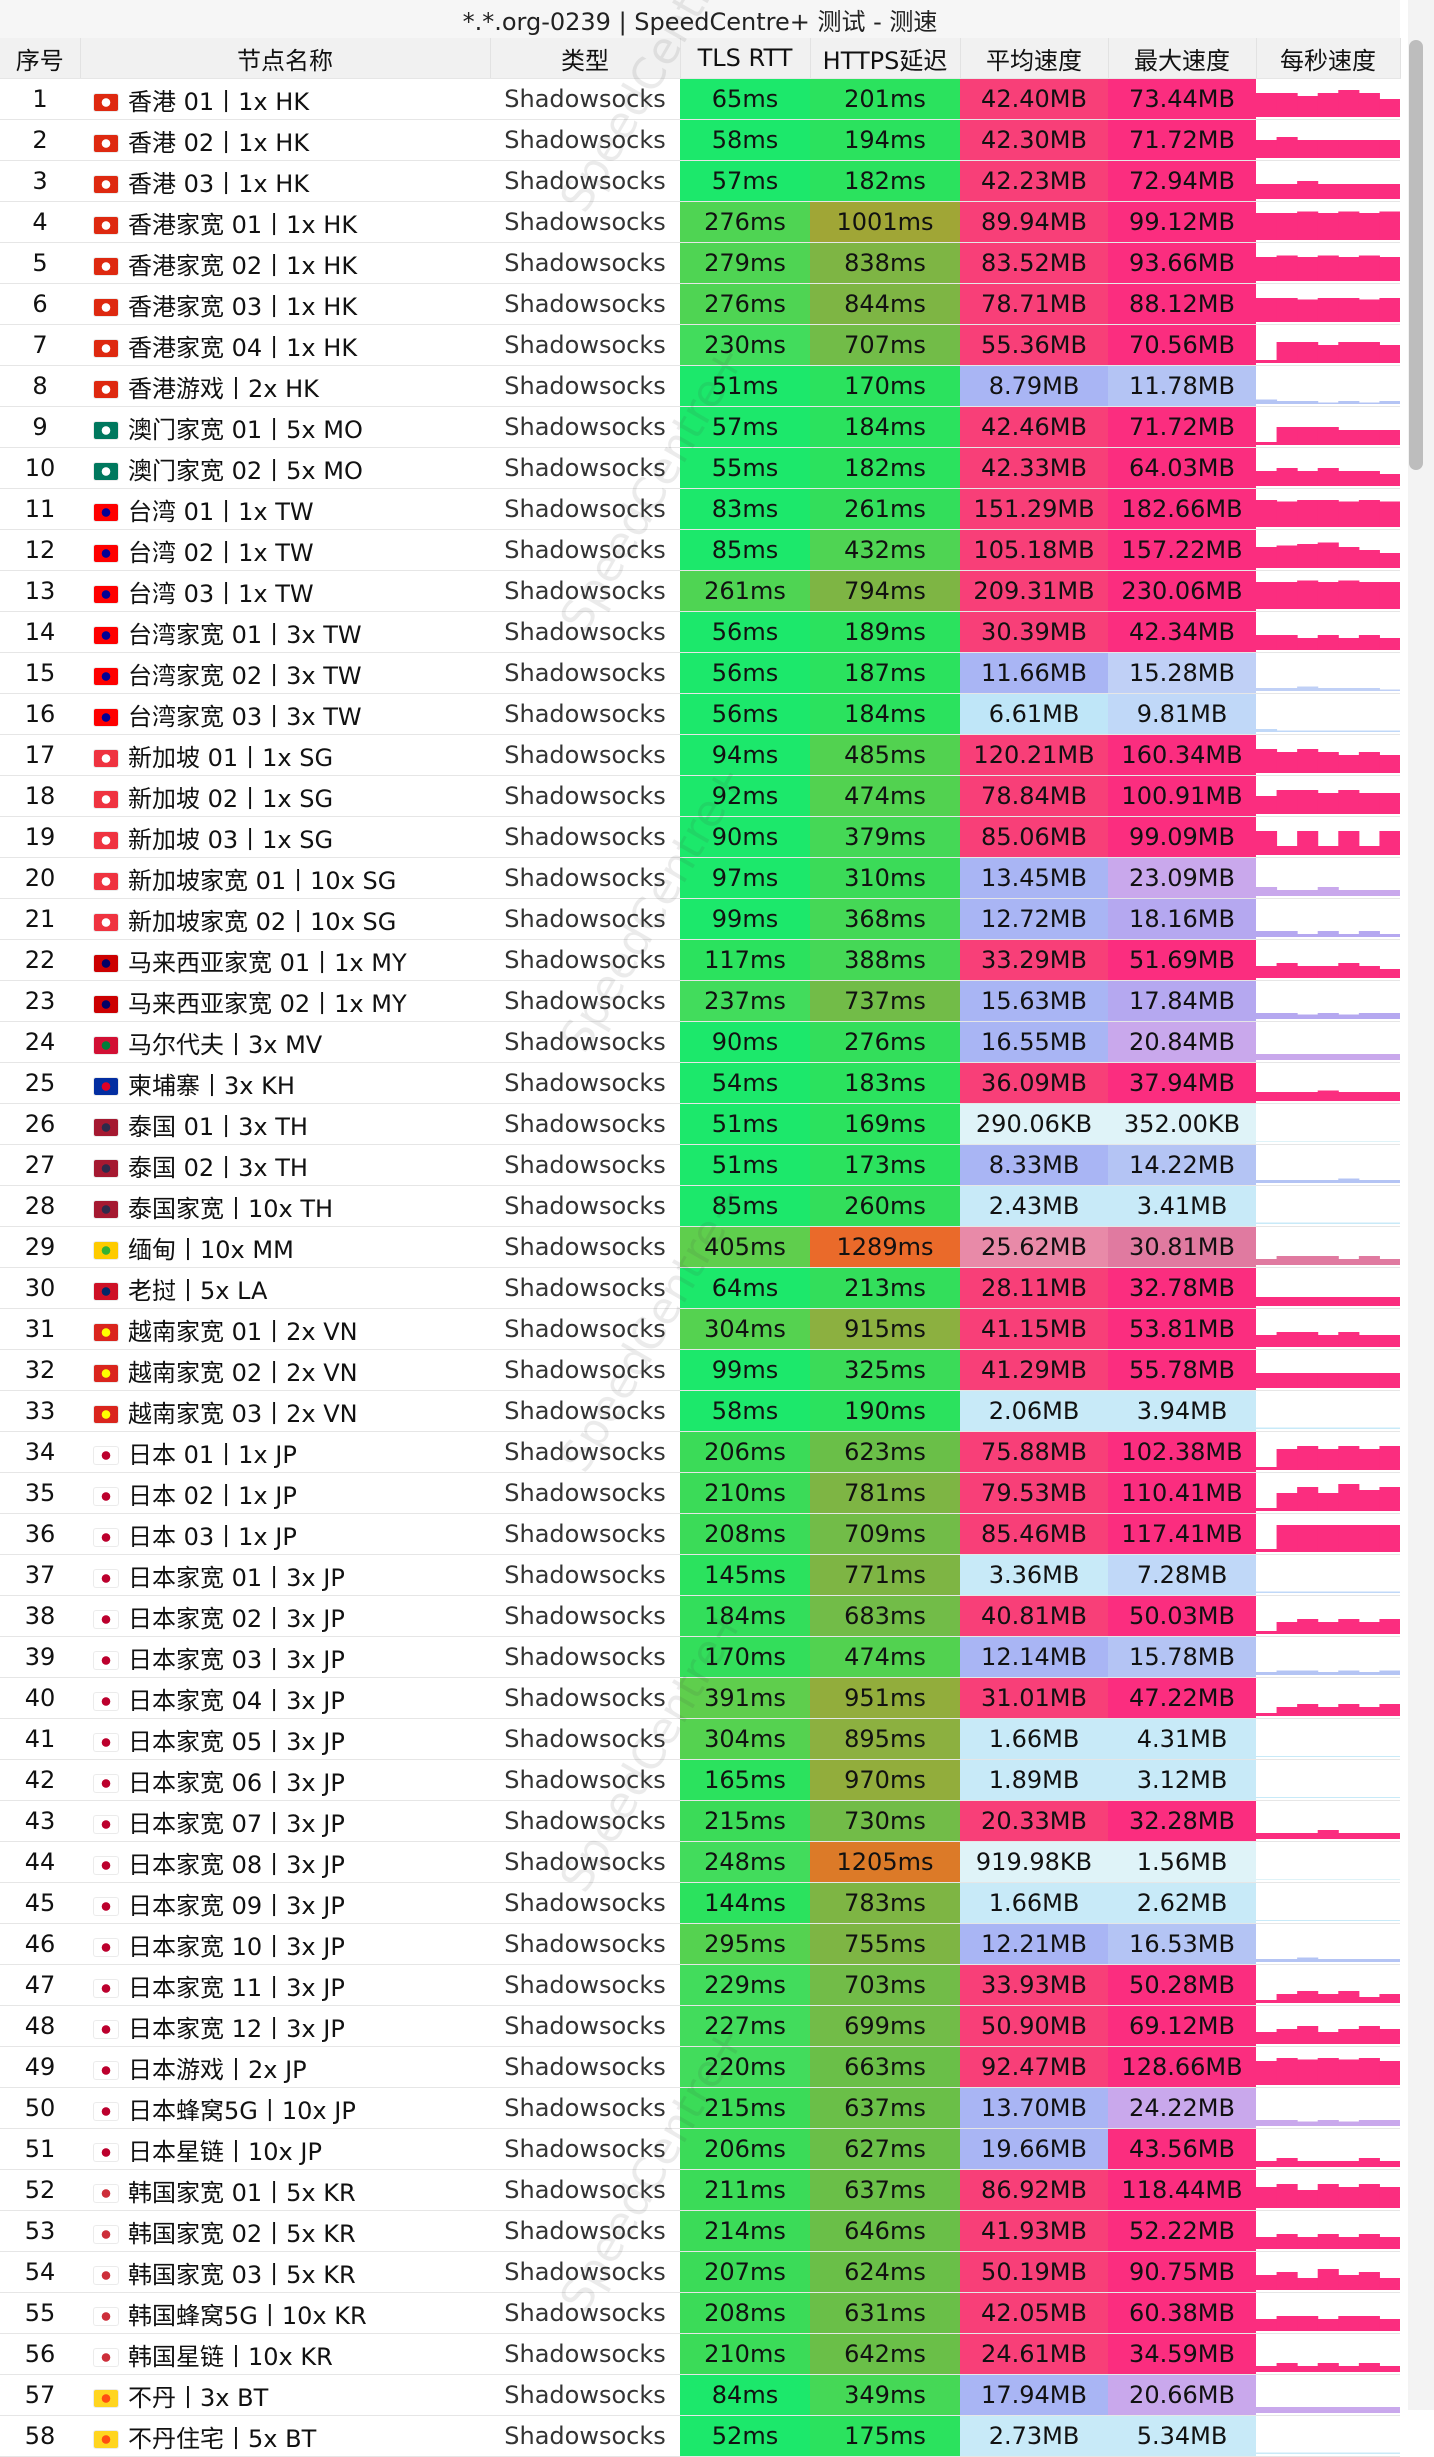  What do you see at coordinates (585, 58) in the screenshot?
I see `header-type: 类型` at bounding box center [585, 58].